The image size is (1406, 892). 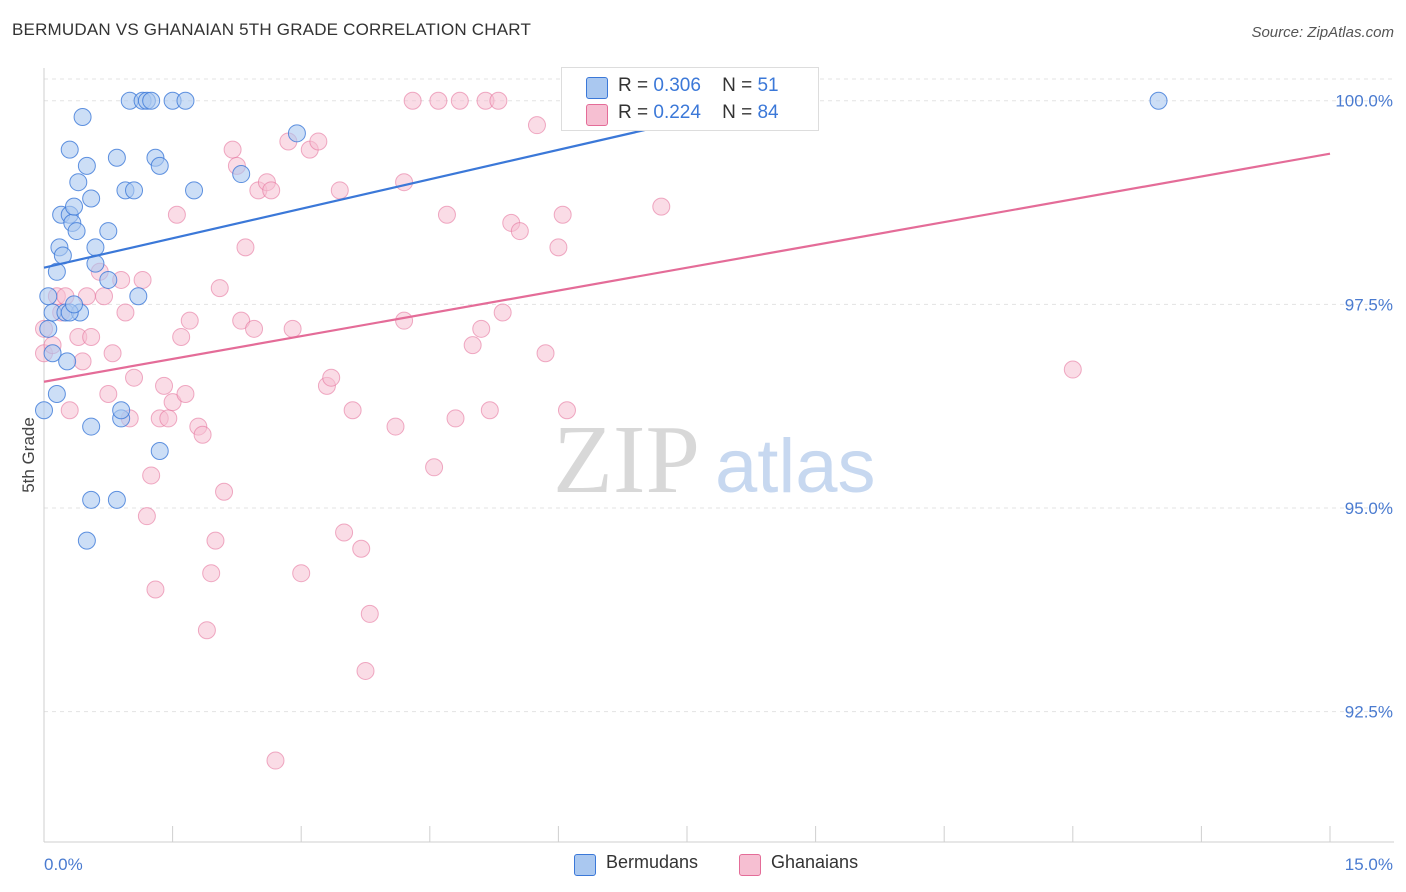 What do you see at coordinates (626, 460) in the screenshot?
I see `watermark-zip: ZIP` at bounding box center [626, 460].